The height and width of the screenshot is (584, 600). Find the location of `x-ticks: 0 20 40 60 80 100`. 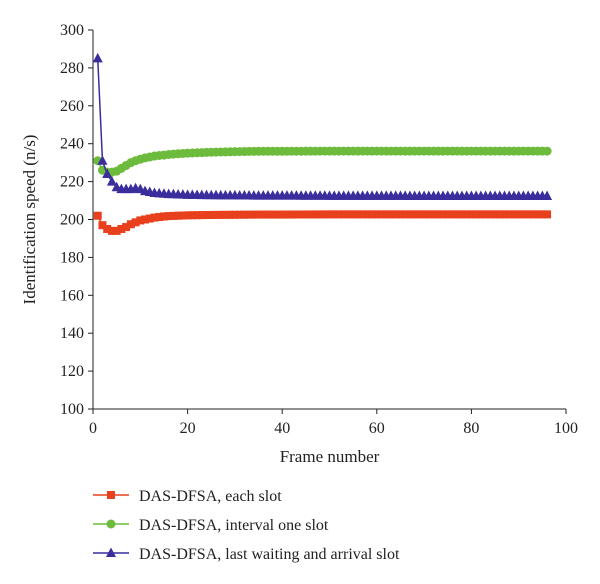

x-ticks: 0 20 40 60 80 100 is located at coordinates (333, 423).